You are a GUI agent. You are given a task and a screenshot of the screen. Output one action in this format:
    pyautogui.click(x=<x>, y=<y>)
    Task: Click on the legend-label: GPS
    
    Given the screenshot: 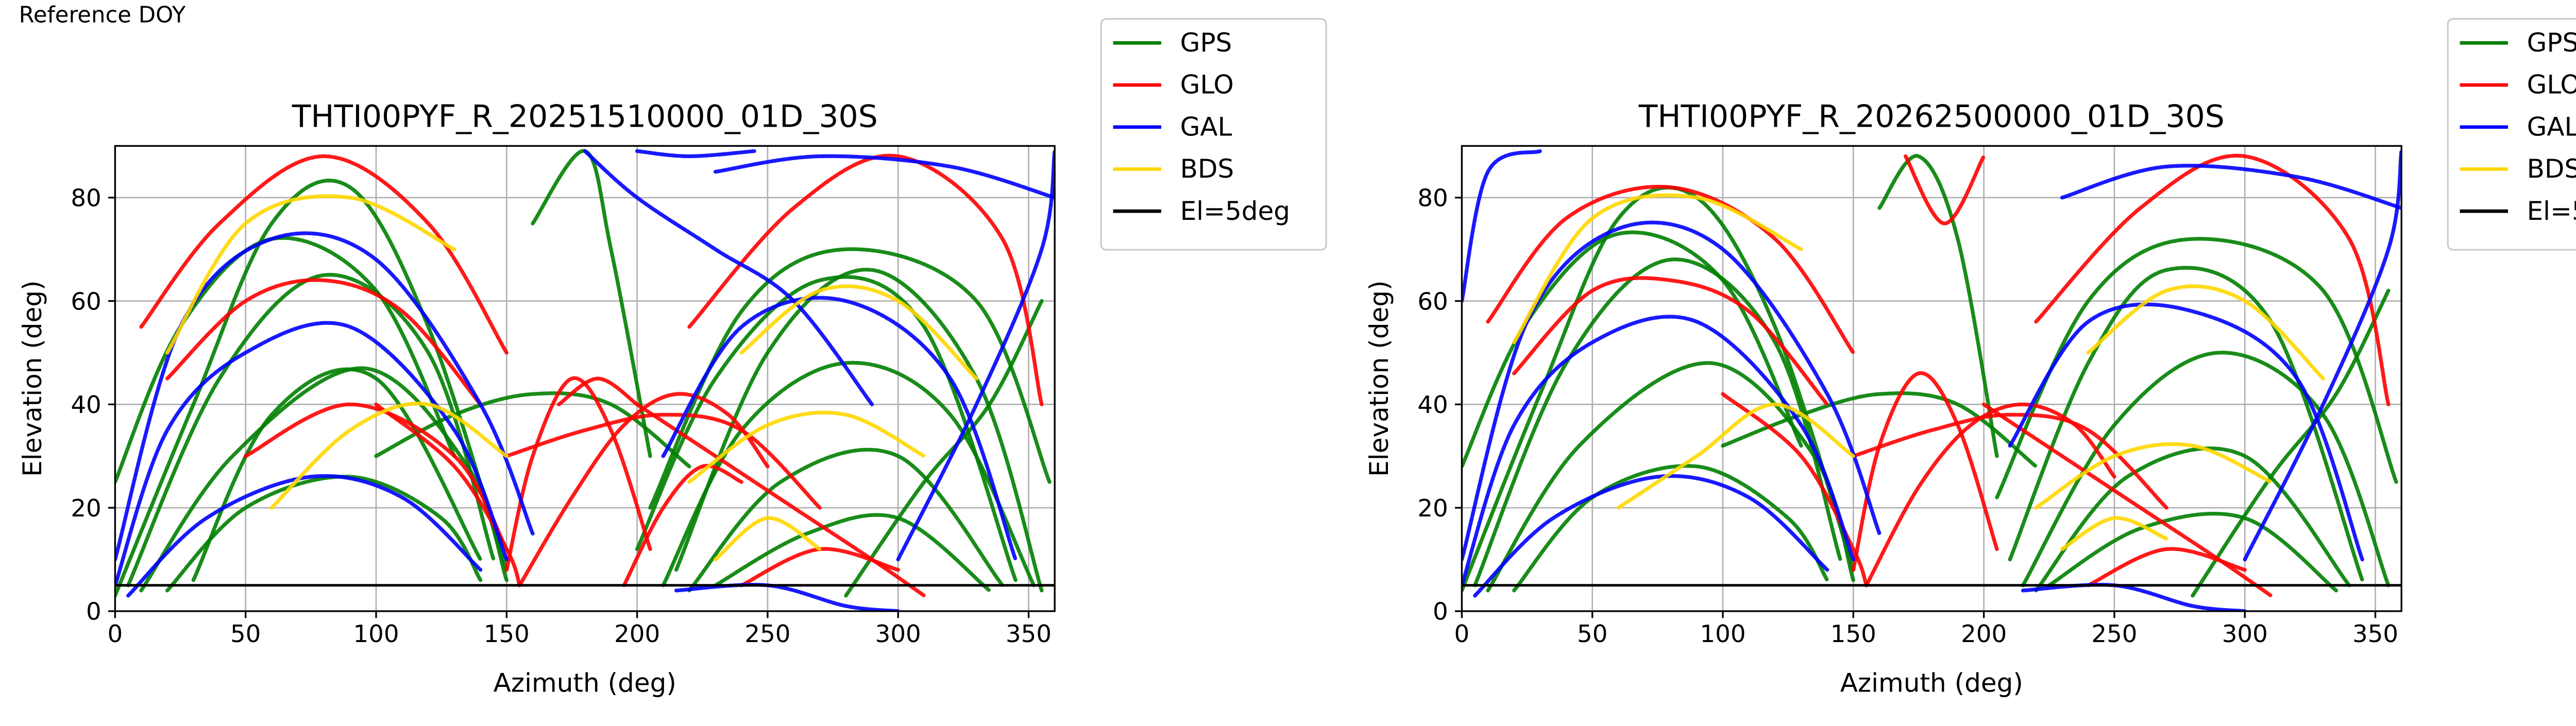 What is the action you would take?
    pyautogui.click(x=2551, y=43)
    